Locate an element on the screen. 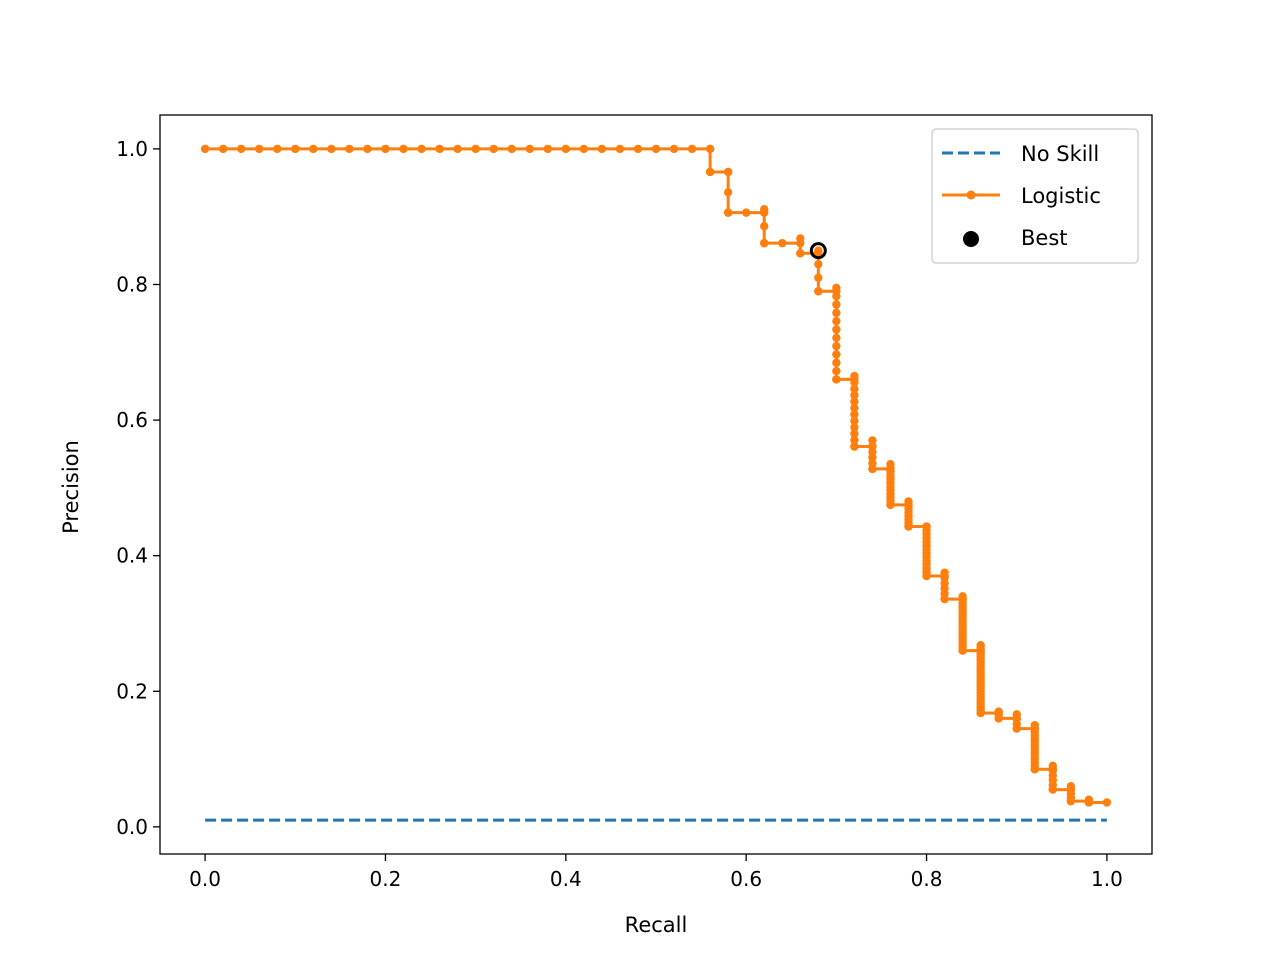  y-tick-label: 1.0 is located at coordinates (132, 149).